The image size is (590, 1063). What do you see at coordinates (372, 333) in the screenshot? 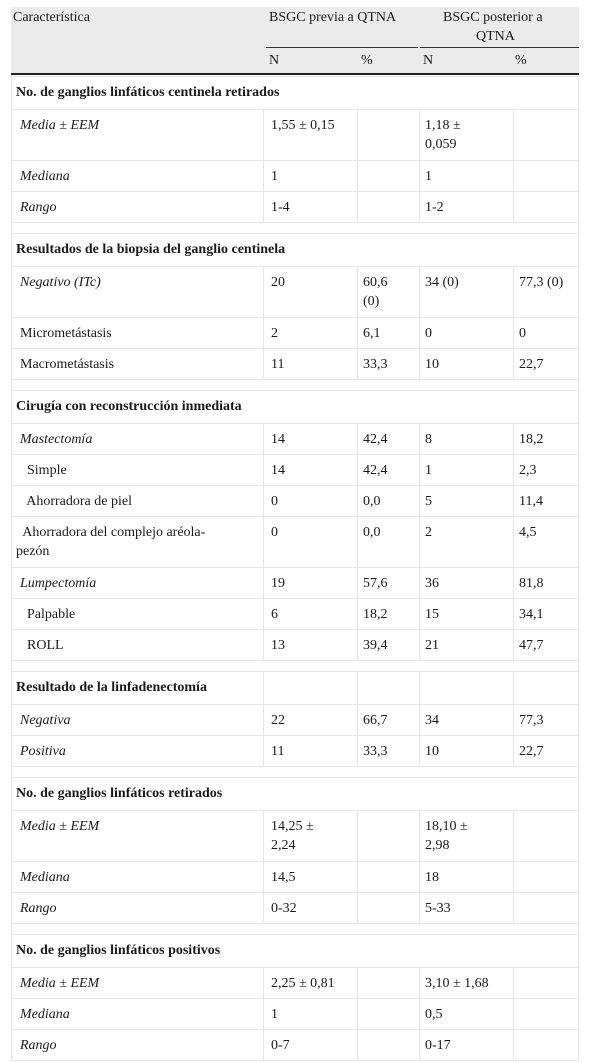
I see `cell-p1: 6,1` at bounding box center [372, 333].